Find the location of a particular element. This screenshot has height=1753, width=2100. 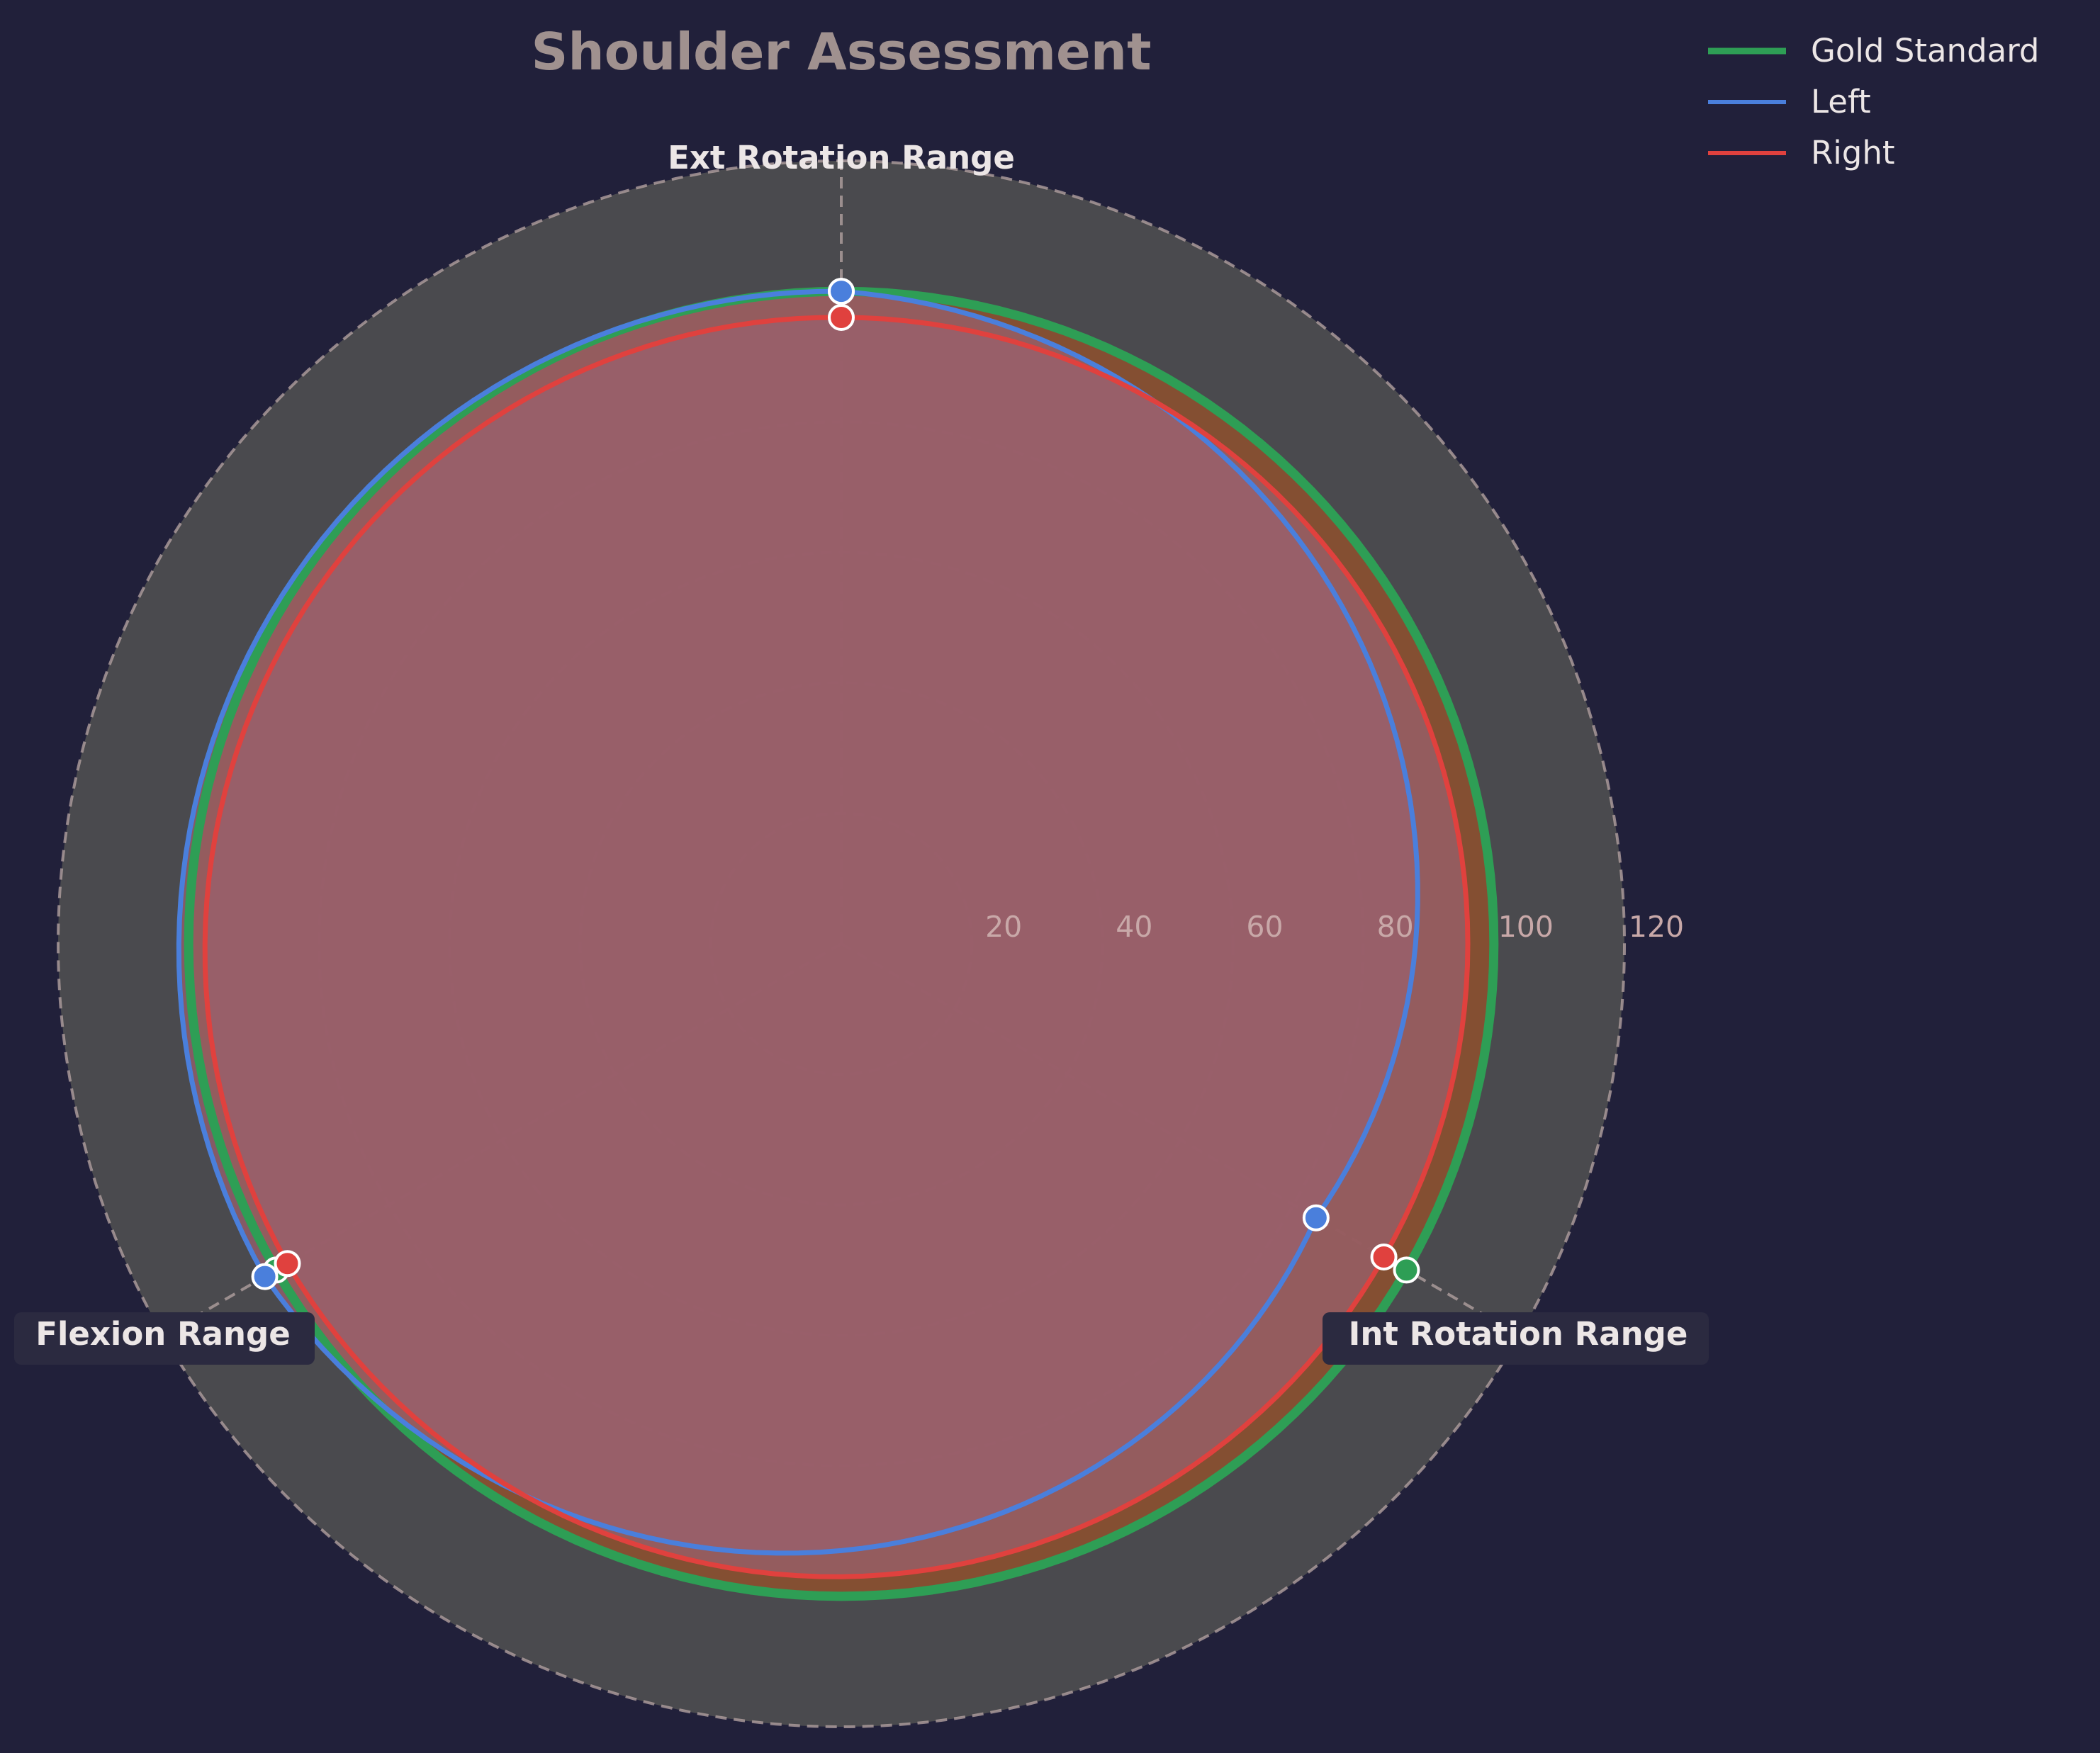

tick-label: 100 is located at coordinates (1526, 927).